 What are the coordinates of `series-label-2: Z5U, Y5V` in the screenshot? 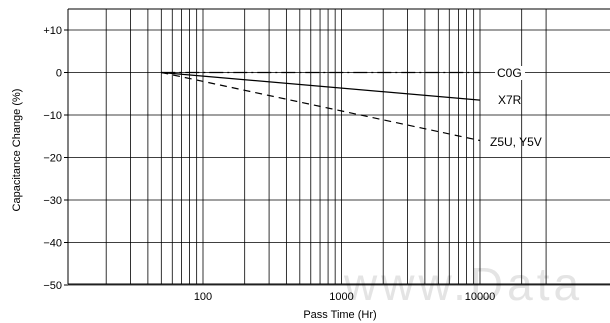 It's located at (516, 142).